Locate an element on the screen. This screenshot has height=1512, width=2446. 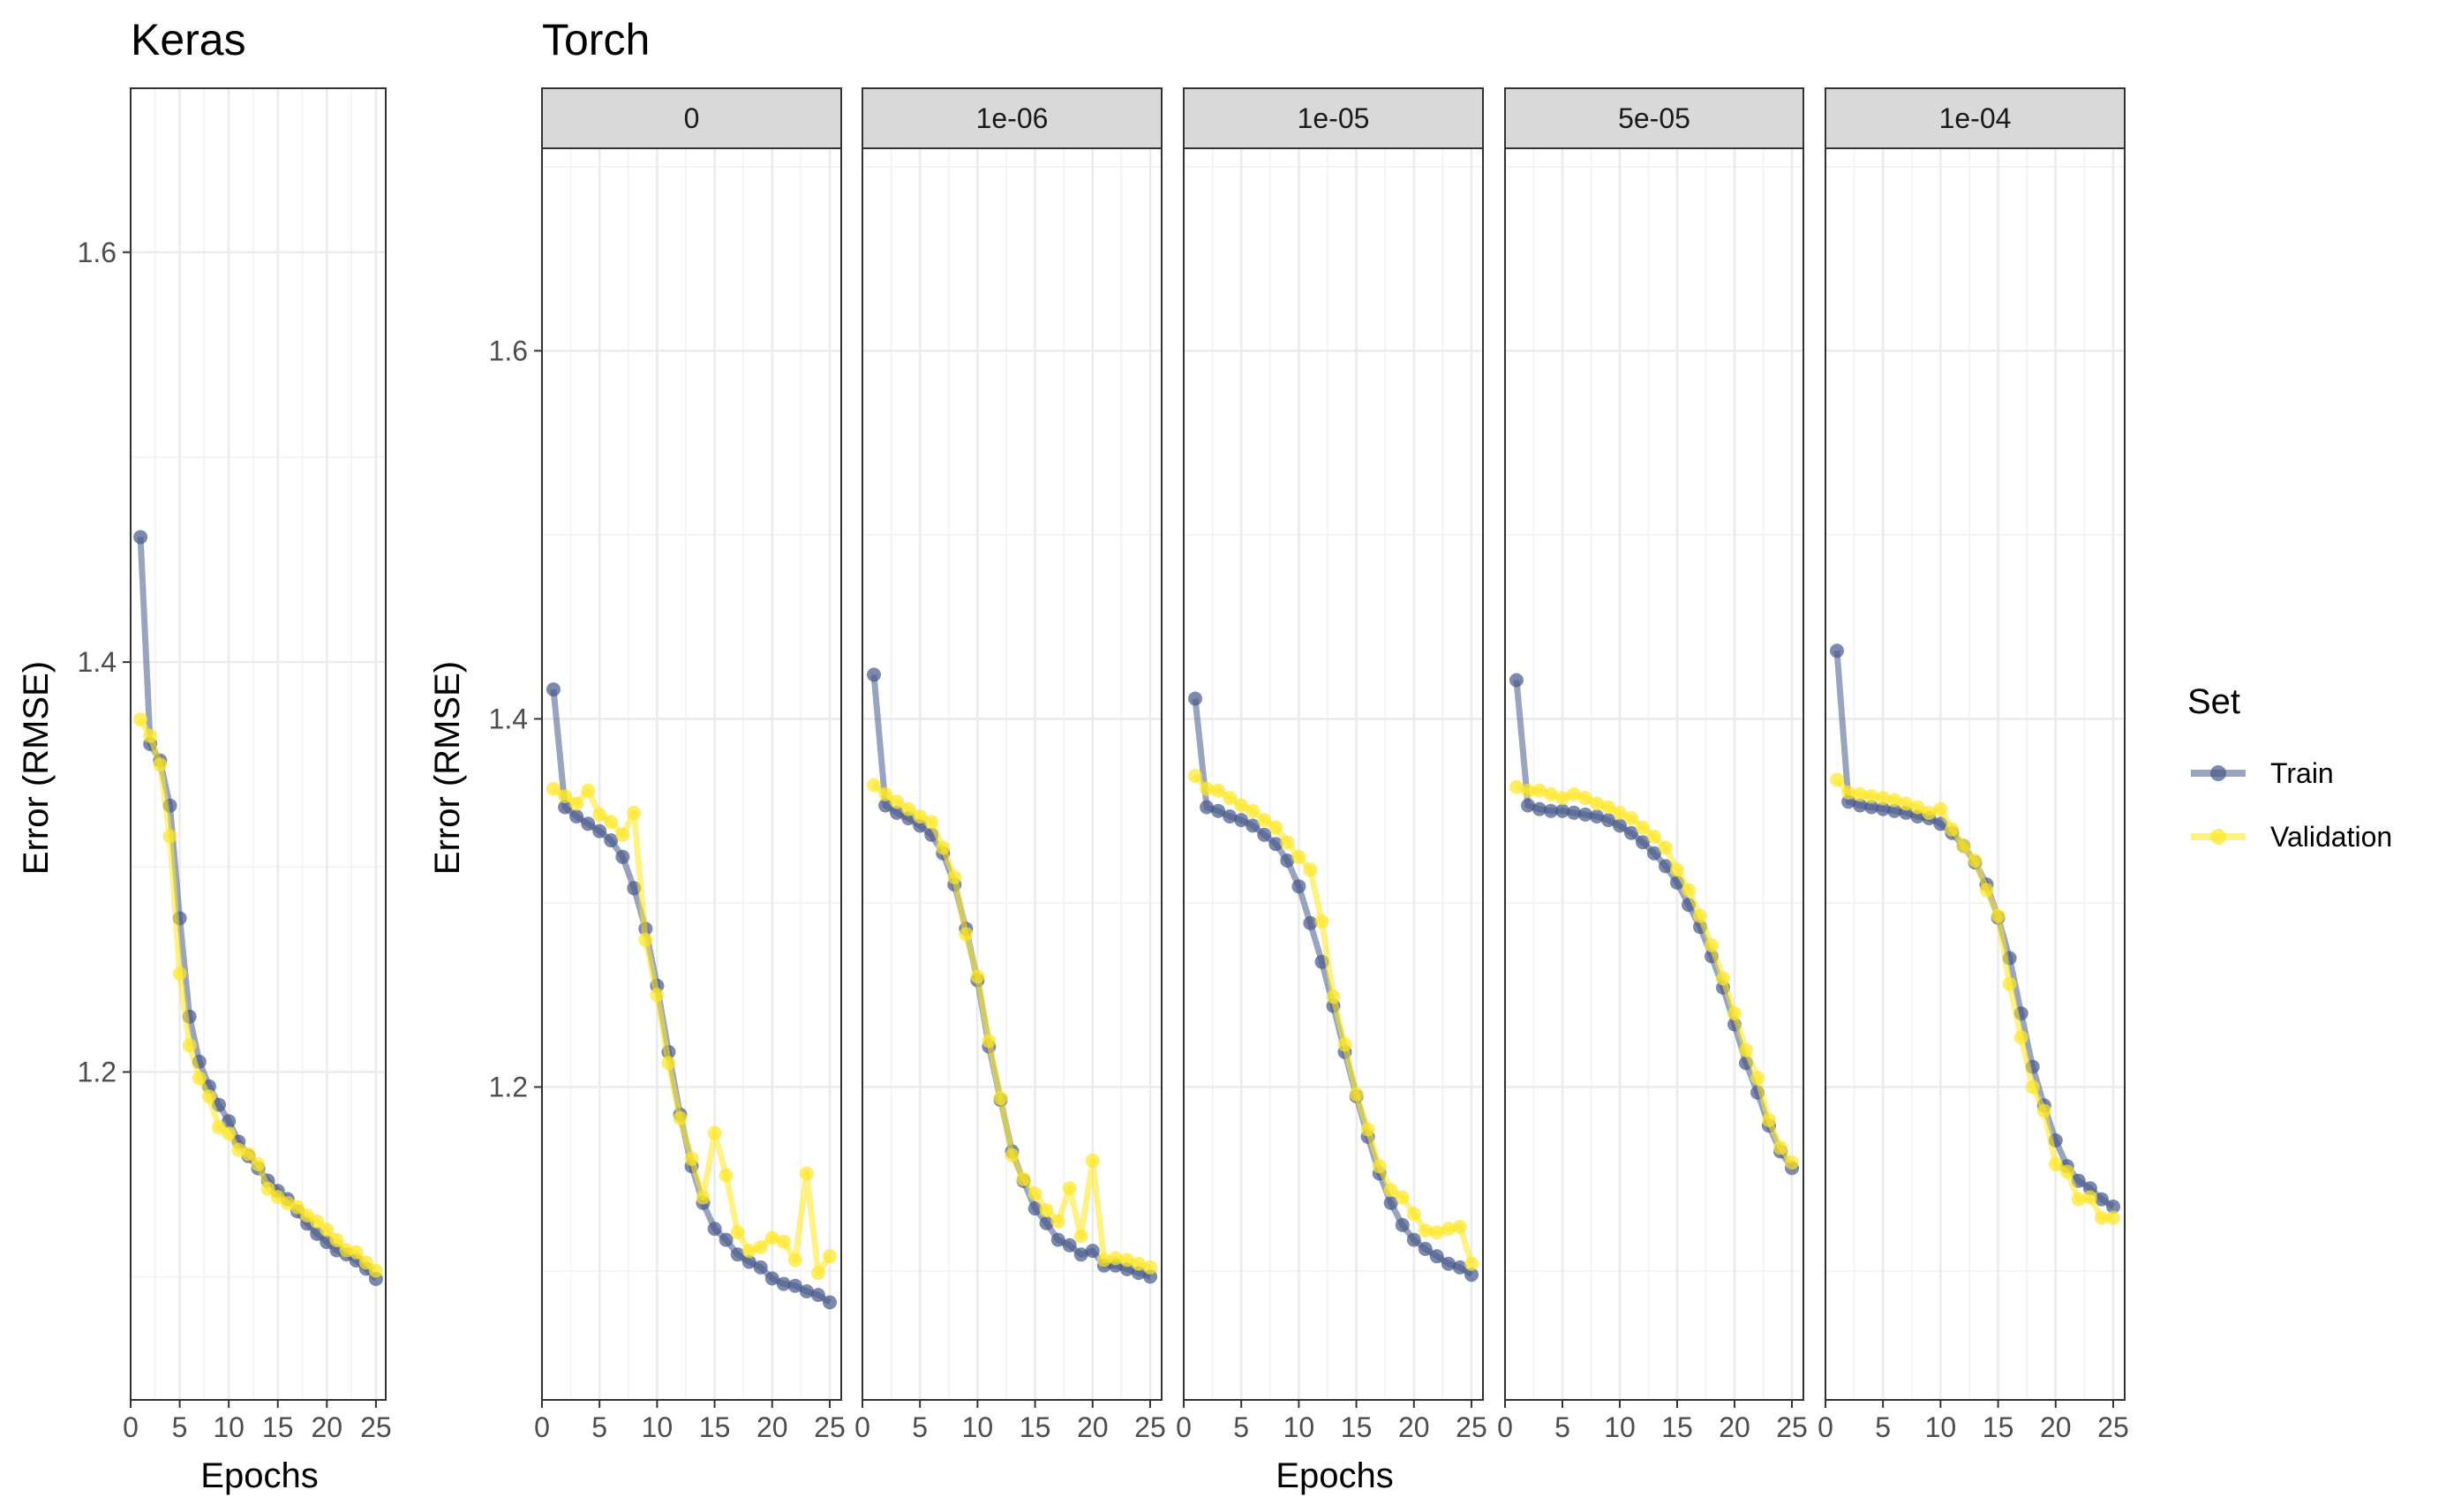
legend-key-validation is located at coordinates (2218, 837).